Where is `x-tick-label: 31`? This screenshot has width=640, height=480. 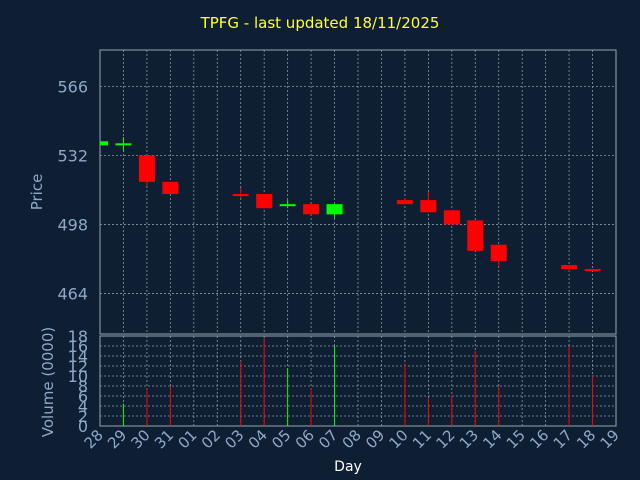 x-tick-label: 31 is located at coordinates (164, 439).